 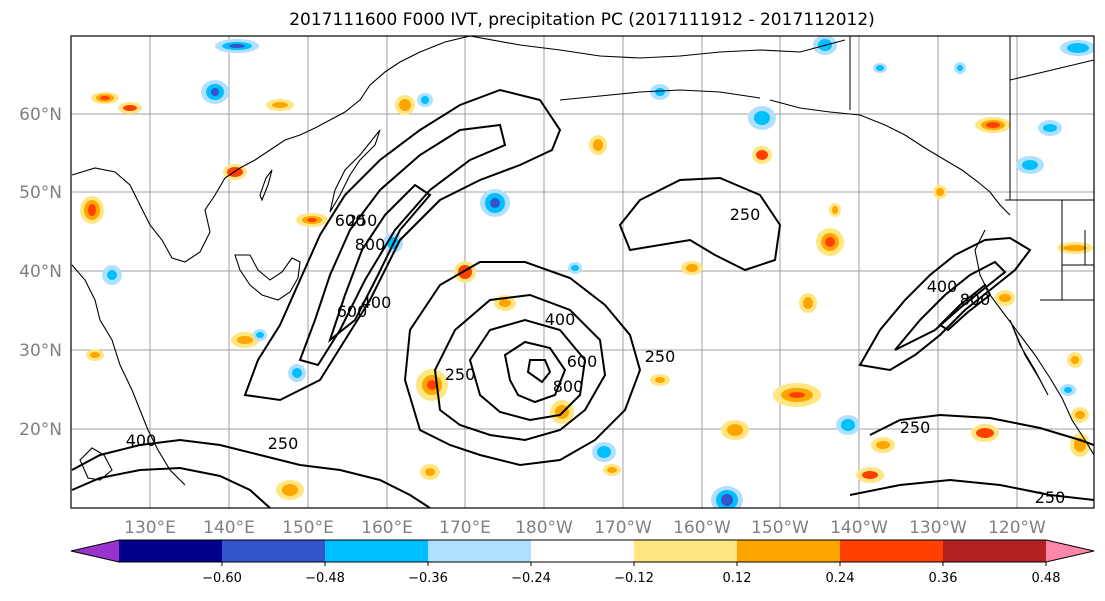 I want to click on latitude-label: 60°N, so click(x=40, y=115).